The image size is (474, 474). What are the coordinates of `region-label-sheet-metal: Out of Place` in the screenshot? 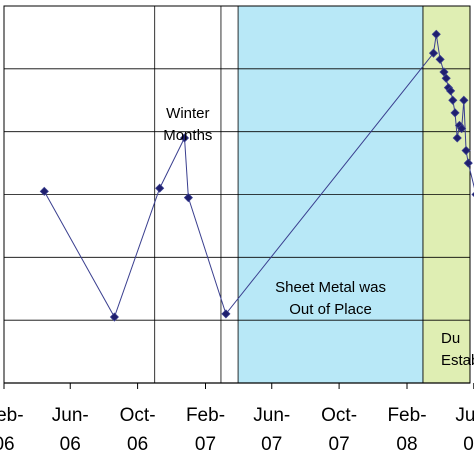 It's located at (330, 309).